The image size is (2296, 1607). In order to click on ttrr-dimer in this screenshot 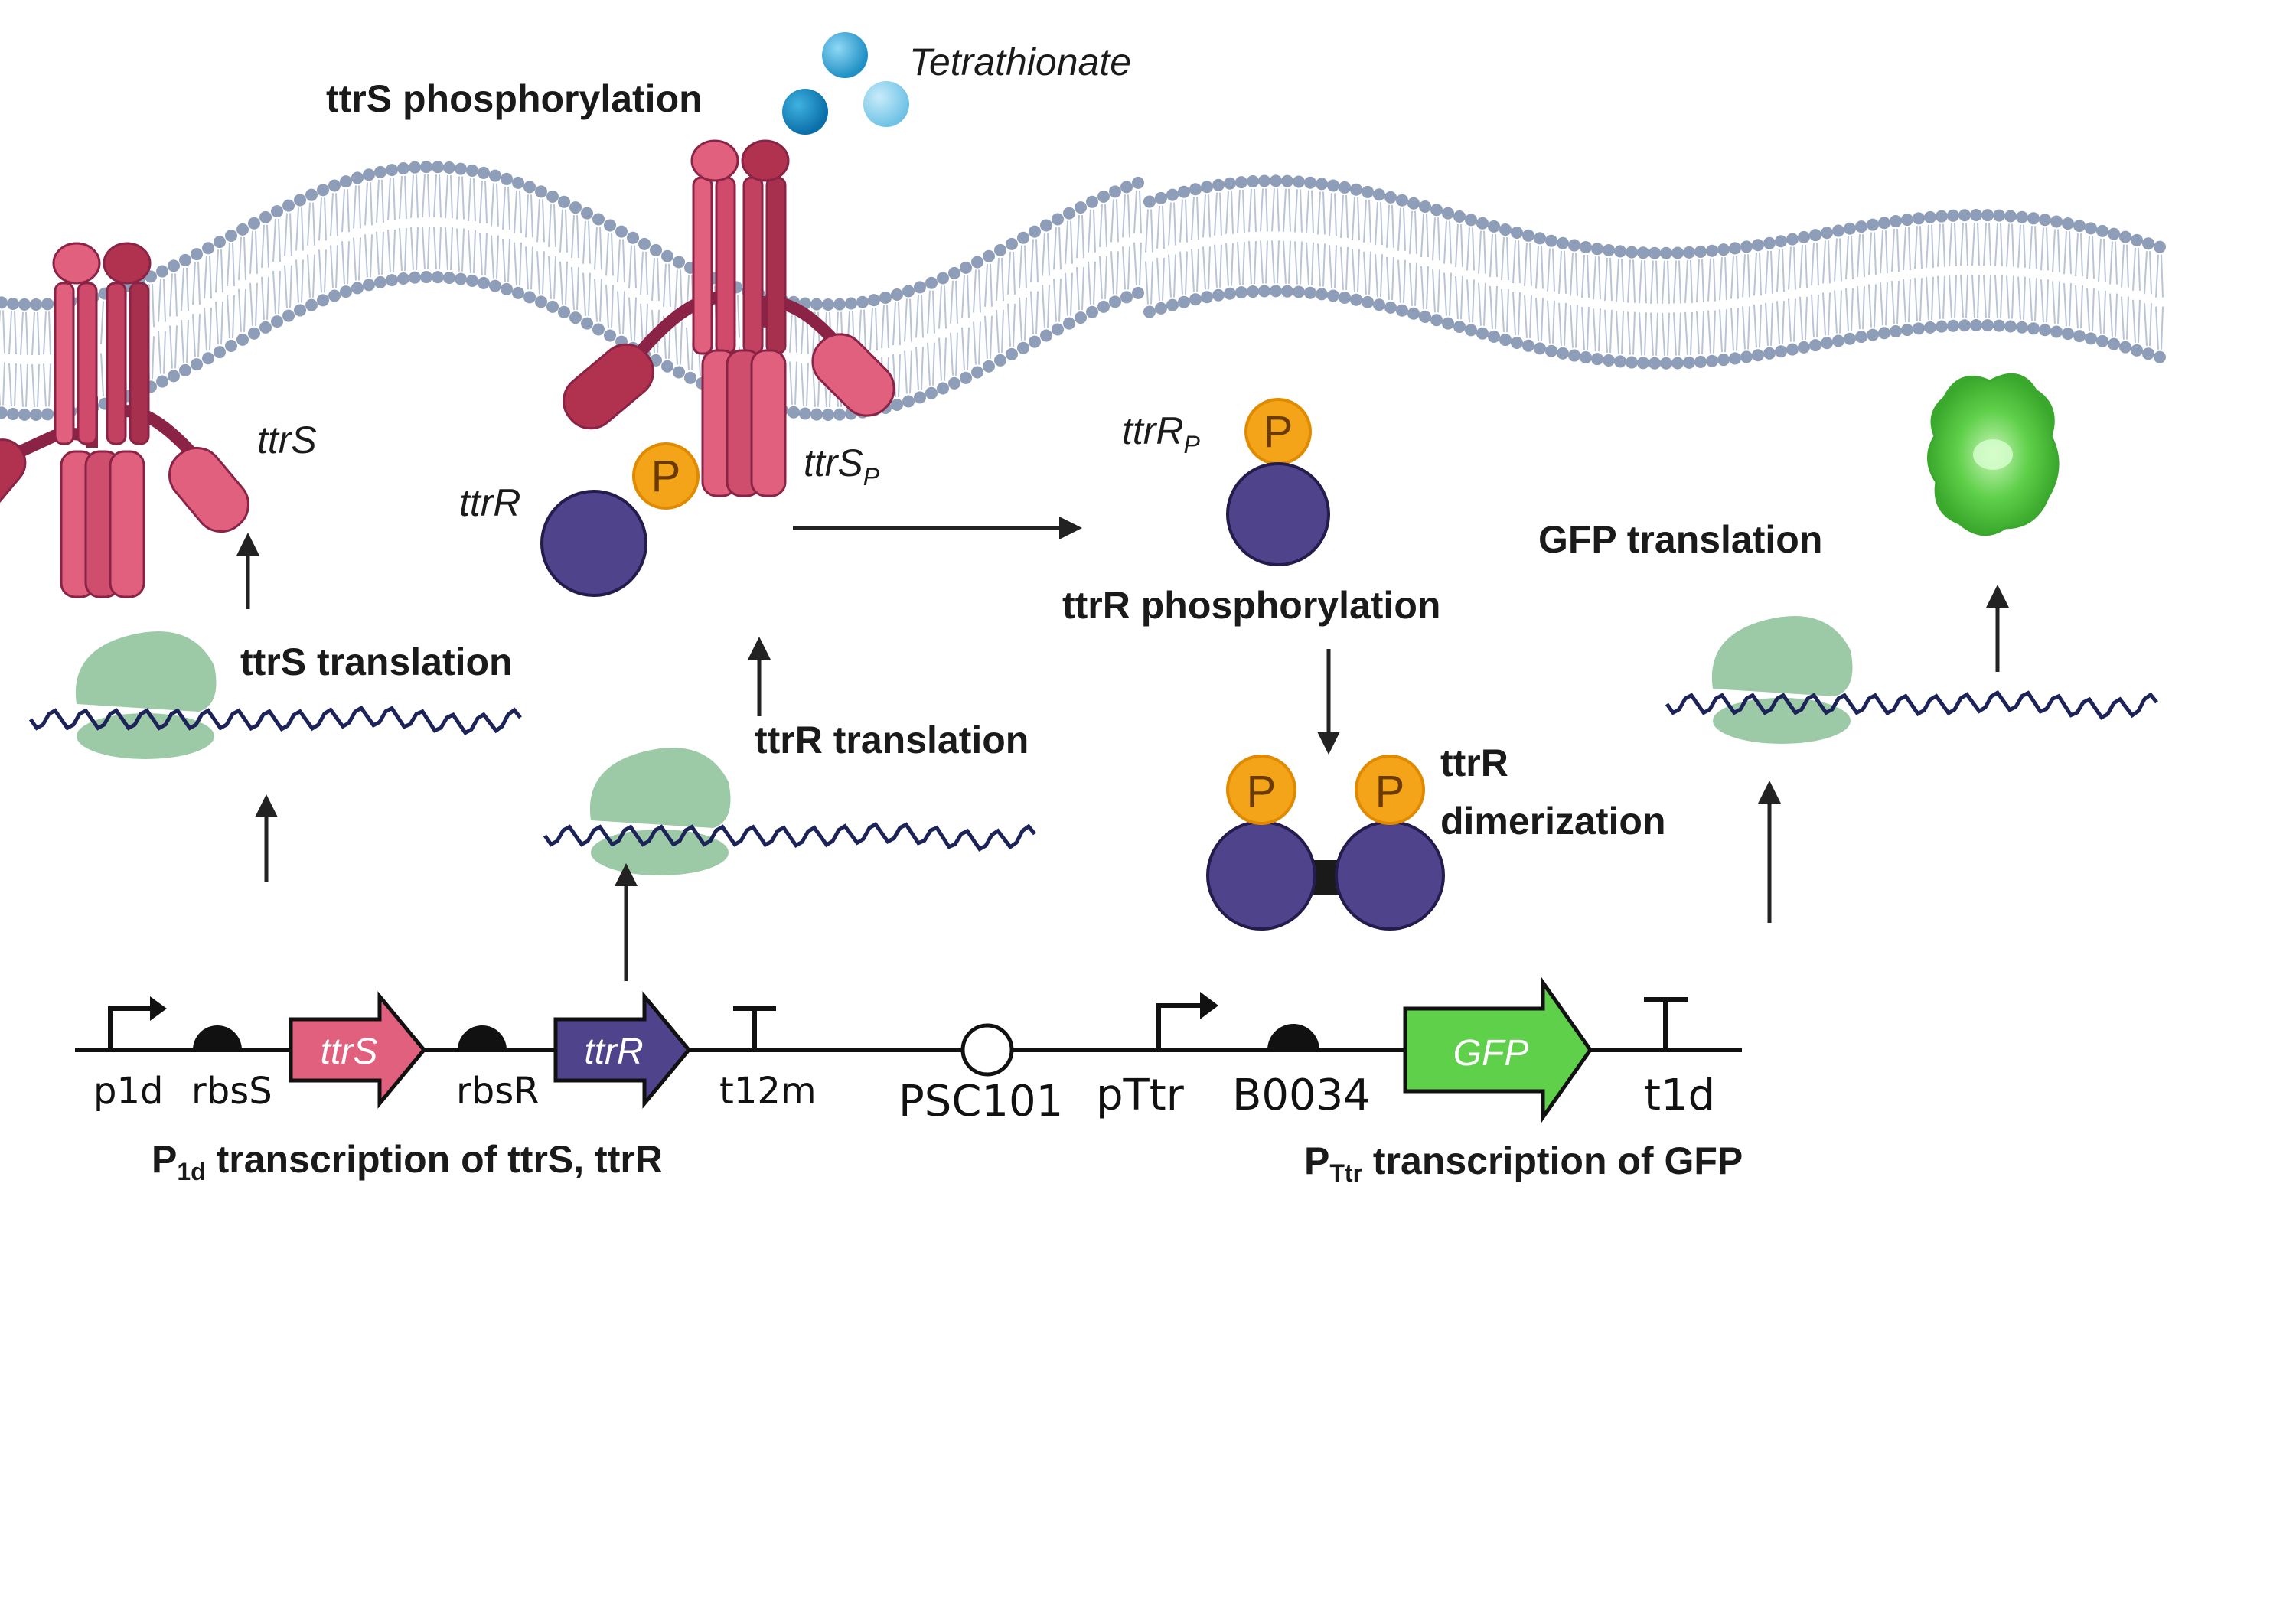, I will do `click(1325, 875)`.